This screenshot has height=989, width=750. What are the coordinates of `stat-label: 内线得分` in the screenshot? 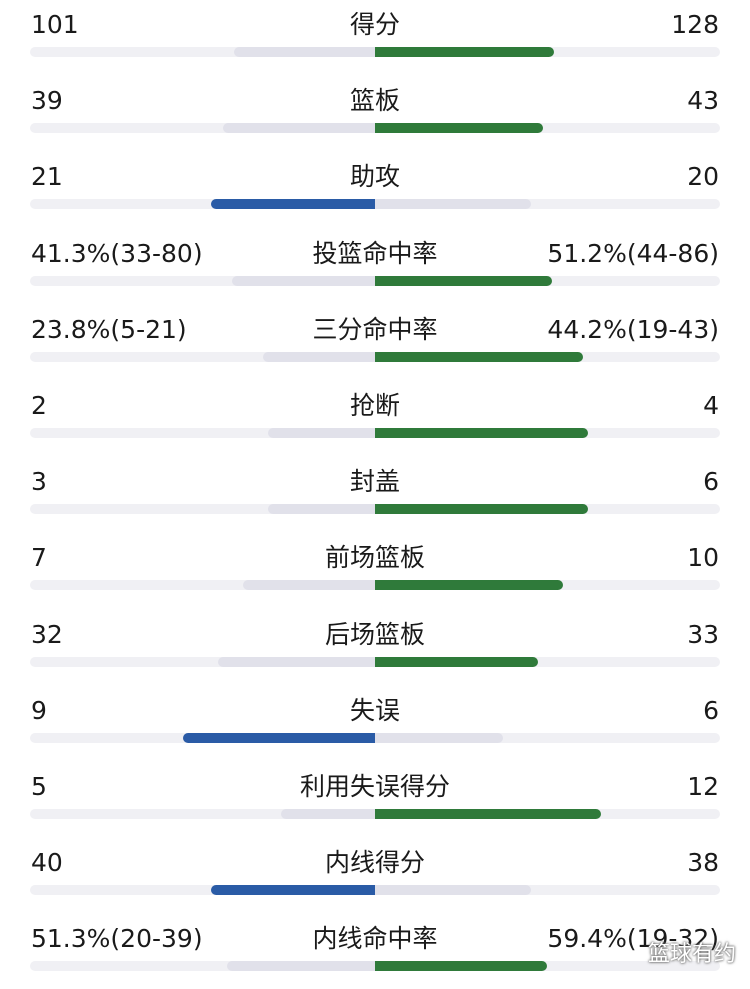 It's located at (374, 863).